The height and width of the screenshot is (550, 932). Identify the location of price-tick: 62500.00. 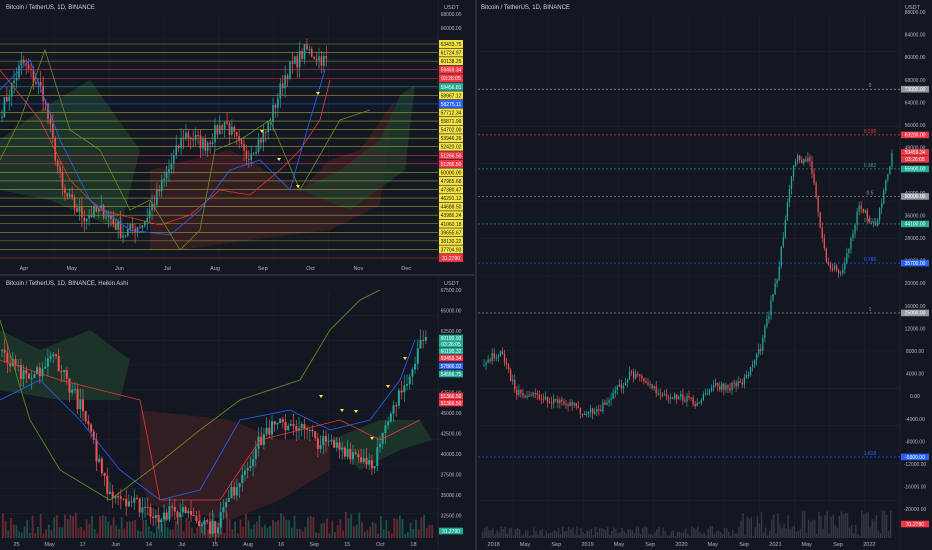
(451, 332).